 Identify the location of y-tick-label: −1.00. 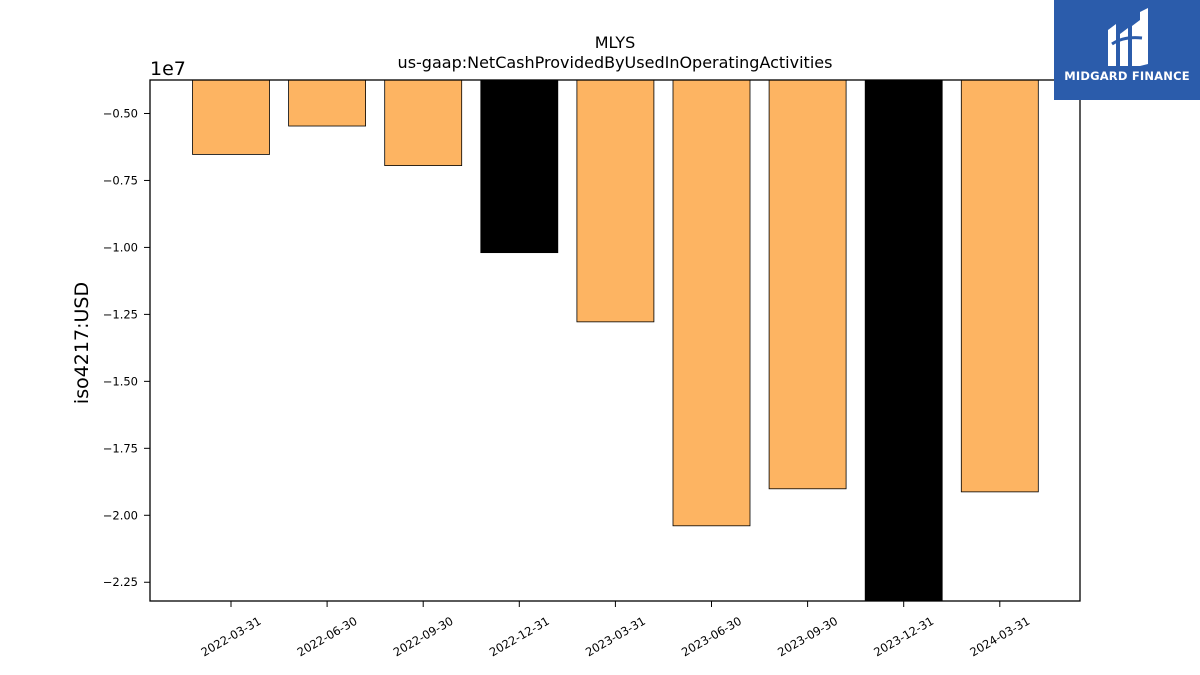
(120, 247).